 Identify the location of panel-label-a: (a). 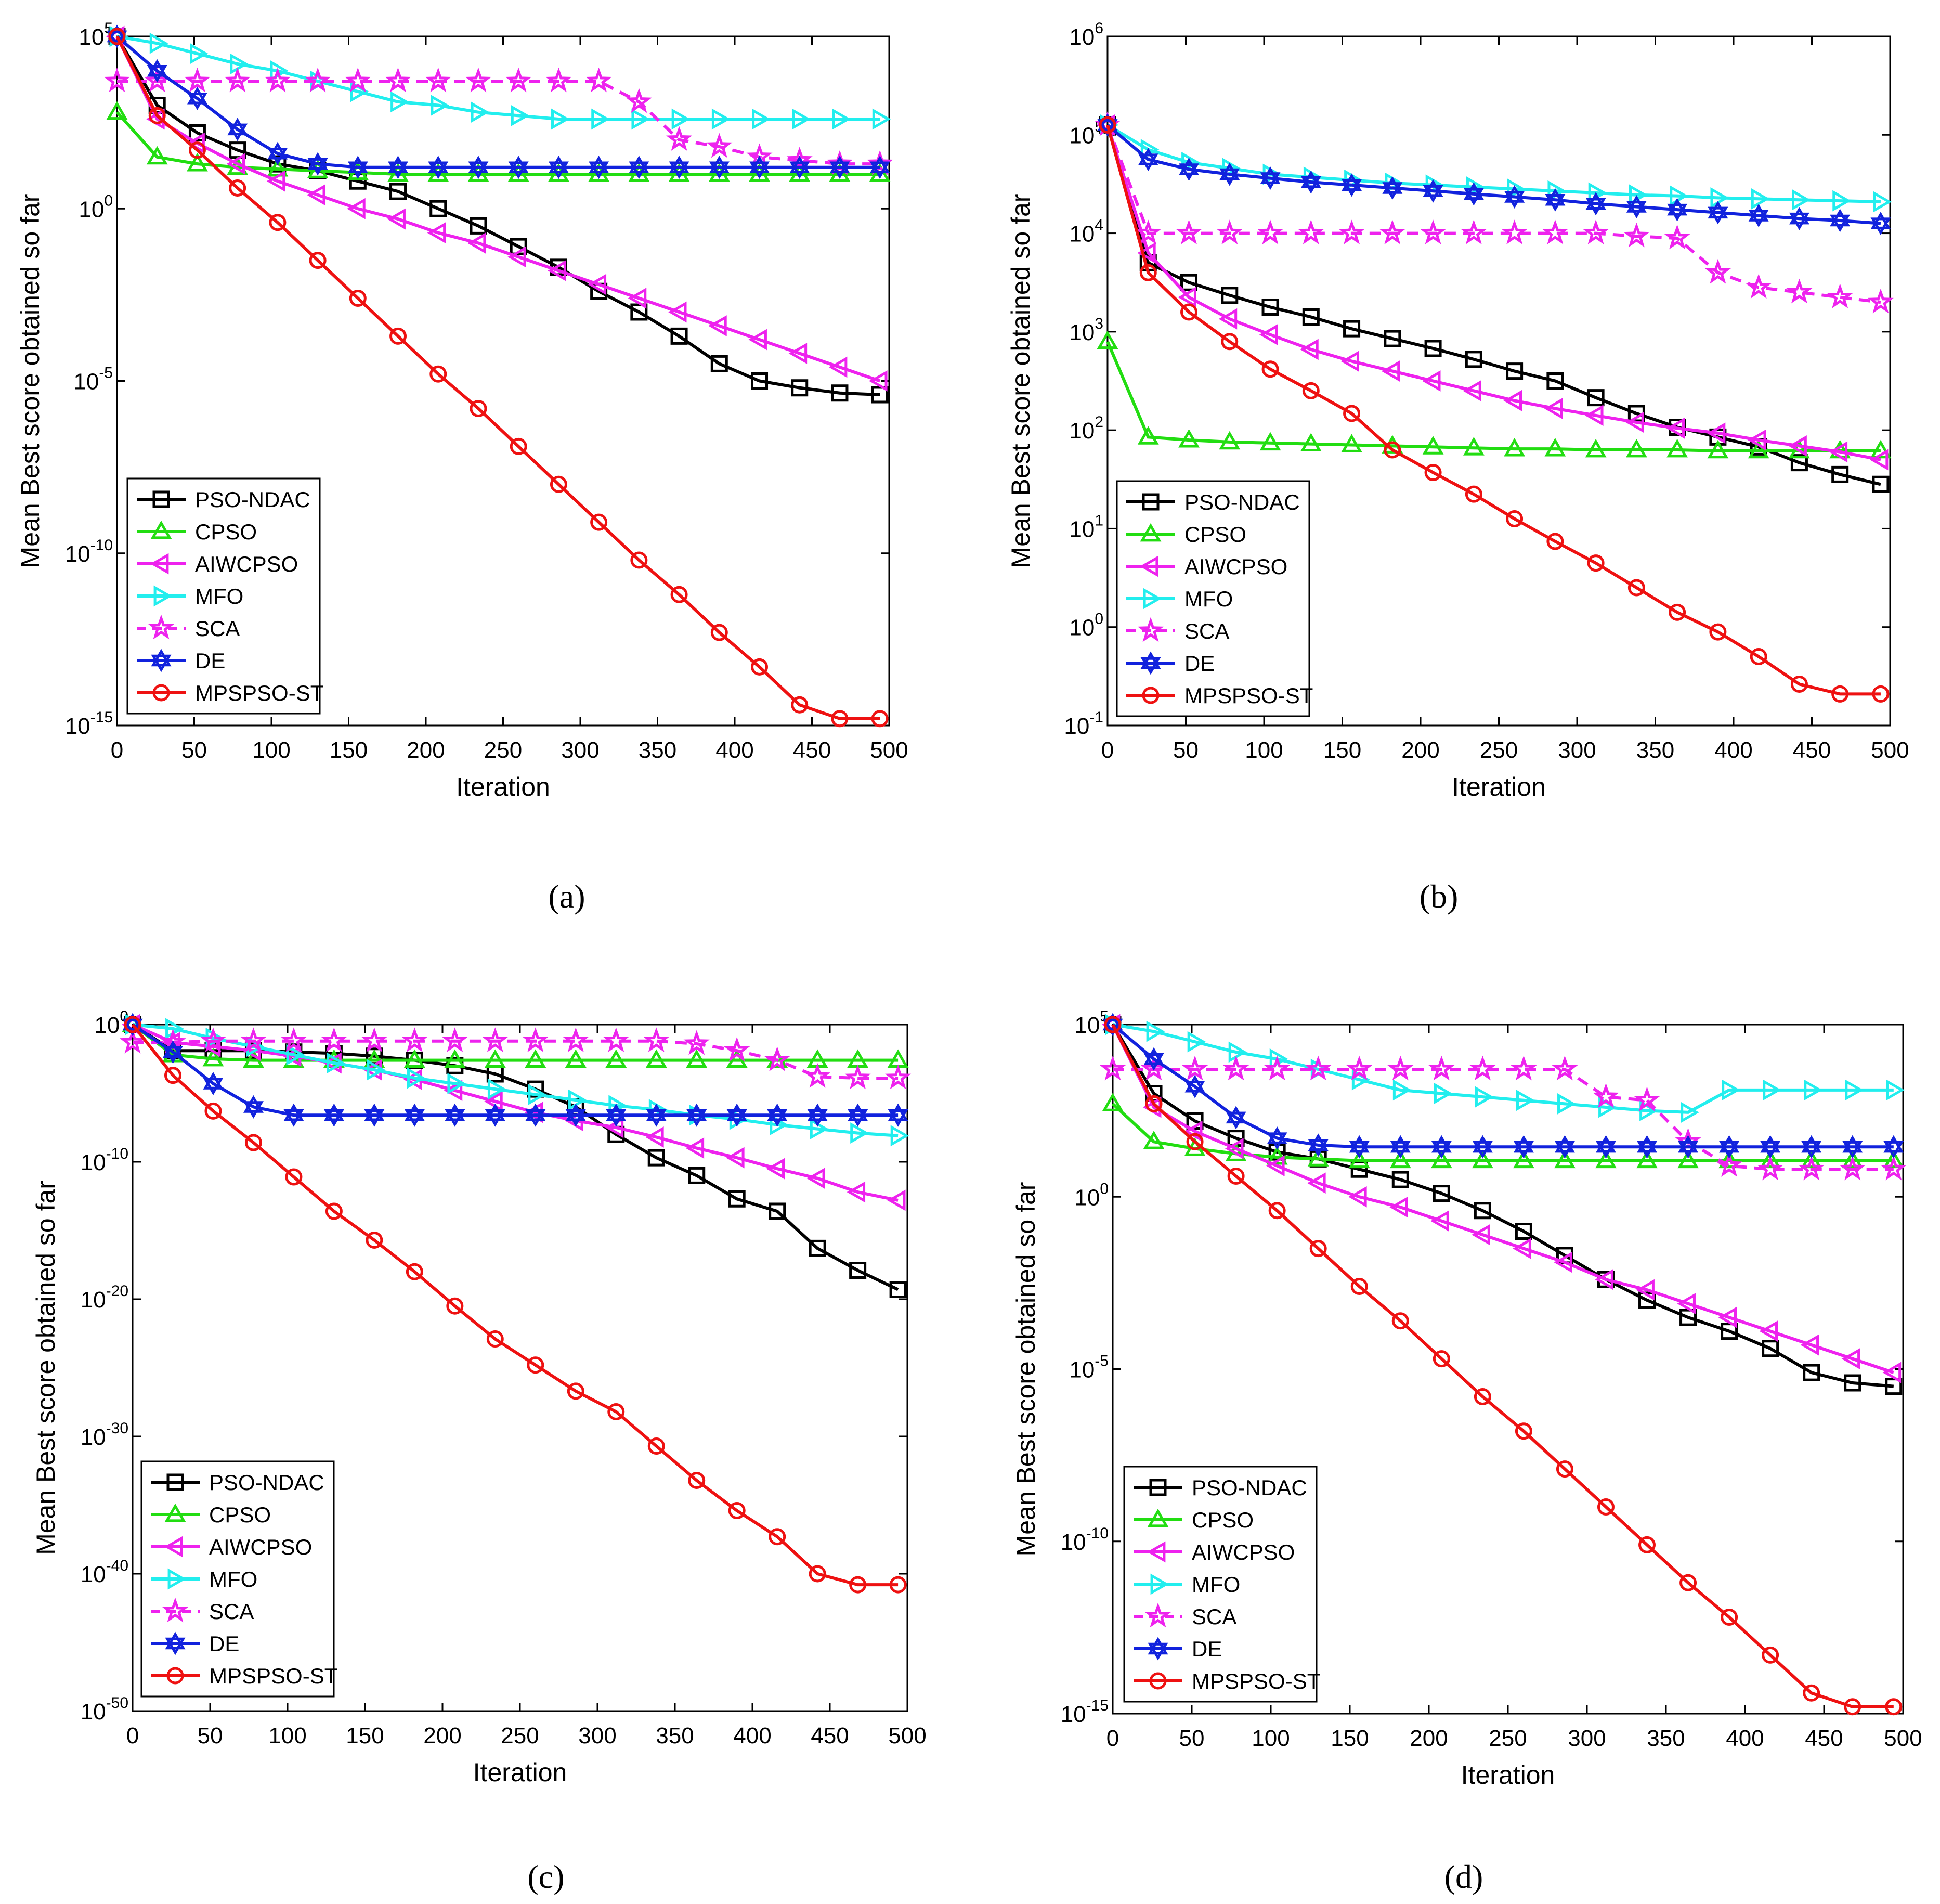
(567, 897).